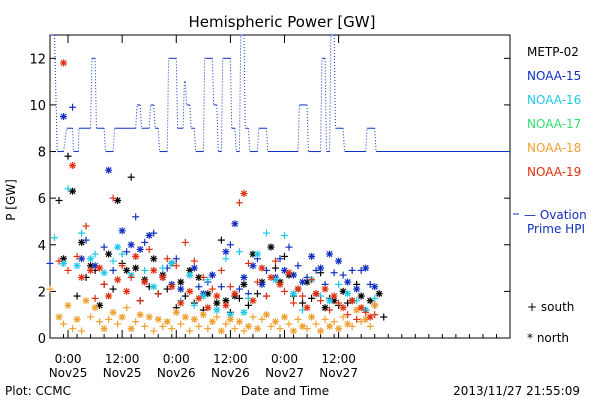  Describe the element at coordinates (11, 200) in the screenshot. I see `y-axis-label: P [GW]` at that location.